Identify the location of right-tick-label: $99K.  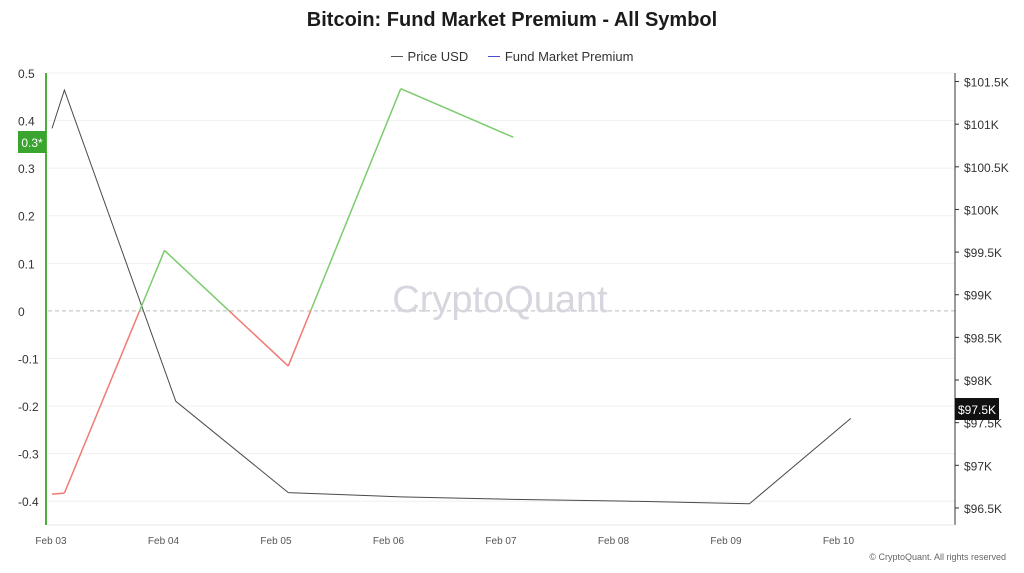
(978, 296).